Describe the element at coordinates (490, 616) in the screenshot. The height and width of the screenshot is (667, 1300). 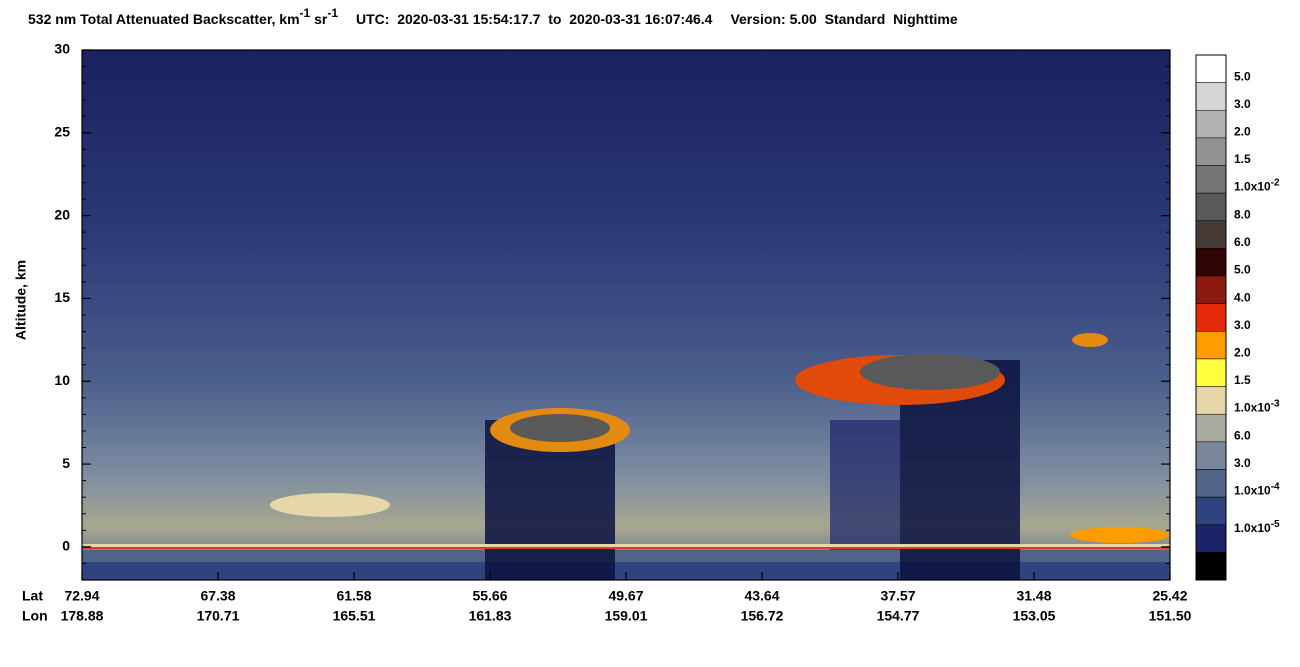
I see `lon-label: 161.83` at that location.